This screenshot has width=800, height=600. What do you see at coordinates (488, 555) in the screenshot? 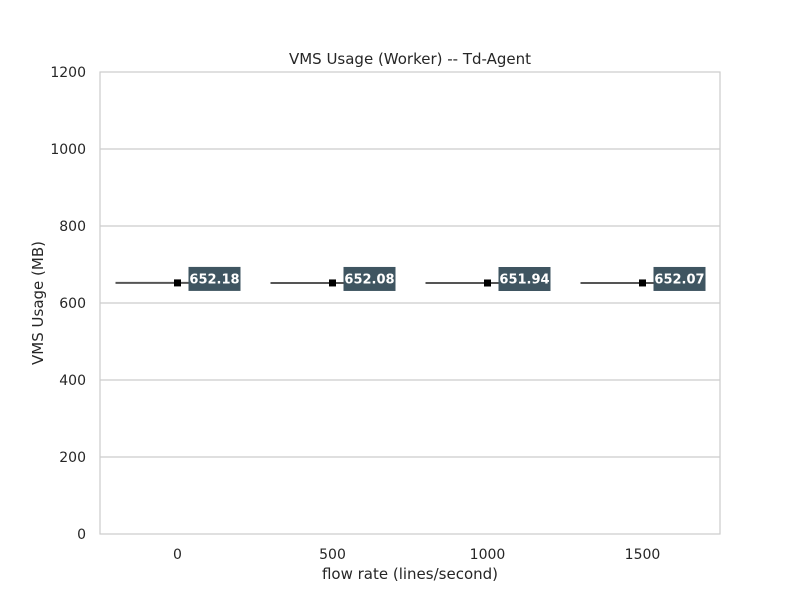
I see `x-tick-label: 1000` at bounding box center [488, 555].